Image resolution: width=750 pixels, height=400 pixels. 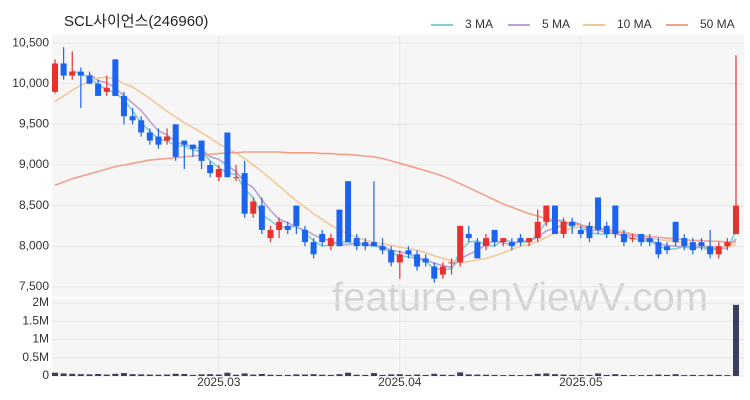 I want to click on y-tick-label: 10,500, so click(x=30, y=42).